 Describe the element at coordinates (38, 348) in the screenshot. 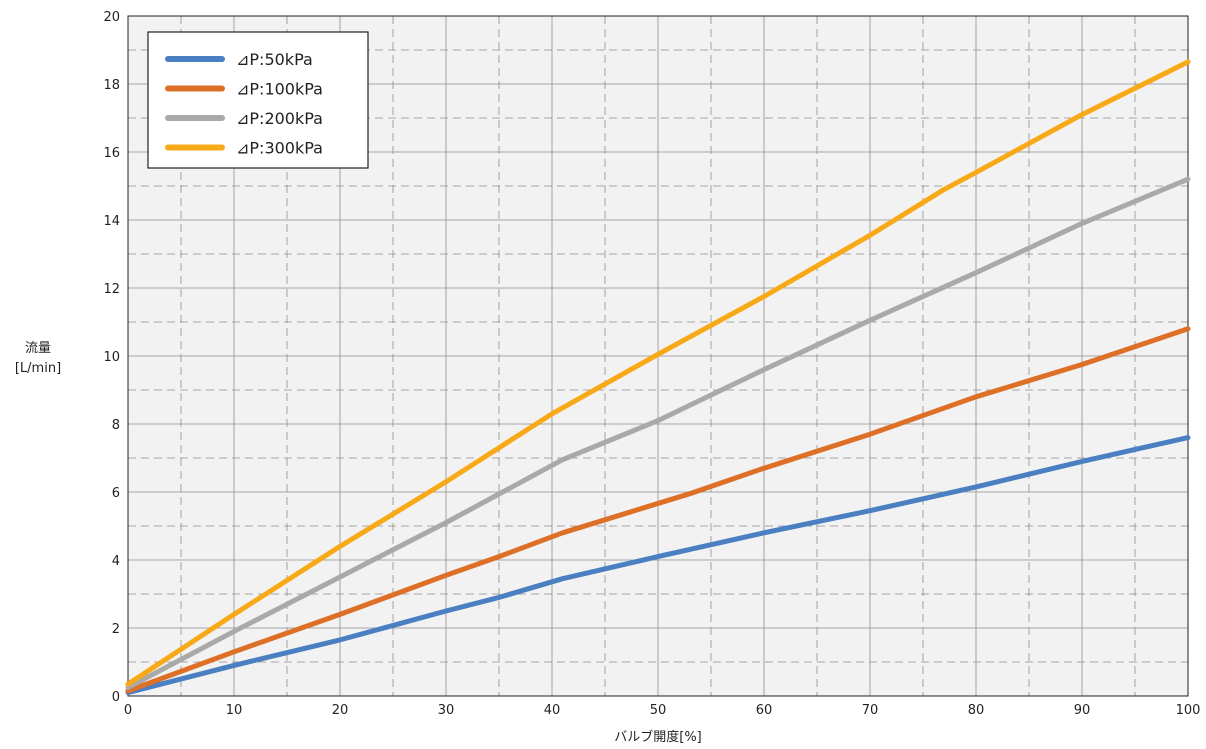

I see `y-axis-label-line1: 流量` at that location.